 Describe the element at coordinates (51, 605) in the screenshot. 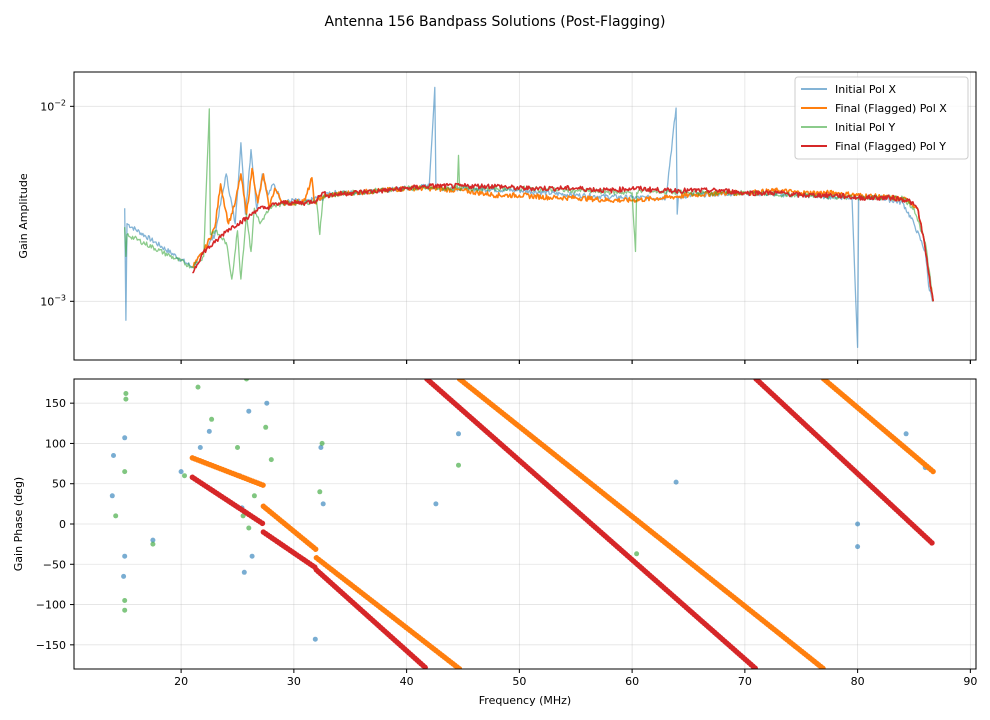

I see `phase-ytick-label: −100` at that location.